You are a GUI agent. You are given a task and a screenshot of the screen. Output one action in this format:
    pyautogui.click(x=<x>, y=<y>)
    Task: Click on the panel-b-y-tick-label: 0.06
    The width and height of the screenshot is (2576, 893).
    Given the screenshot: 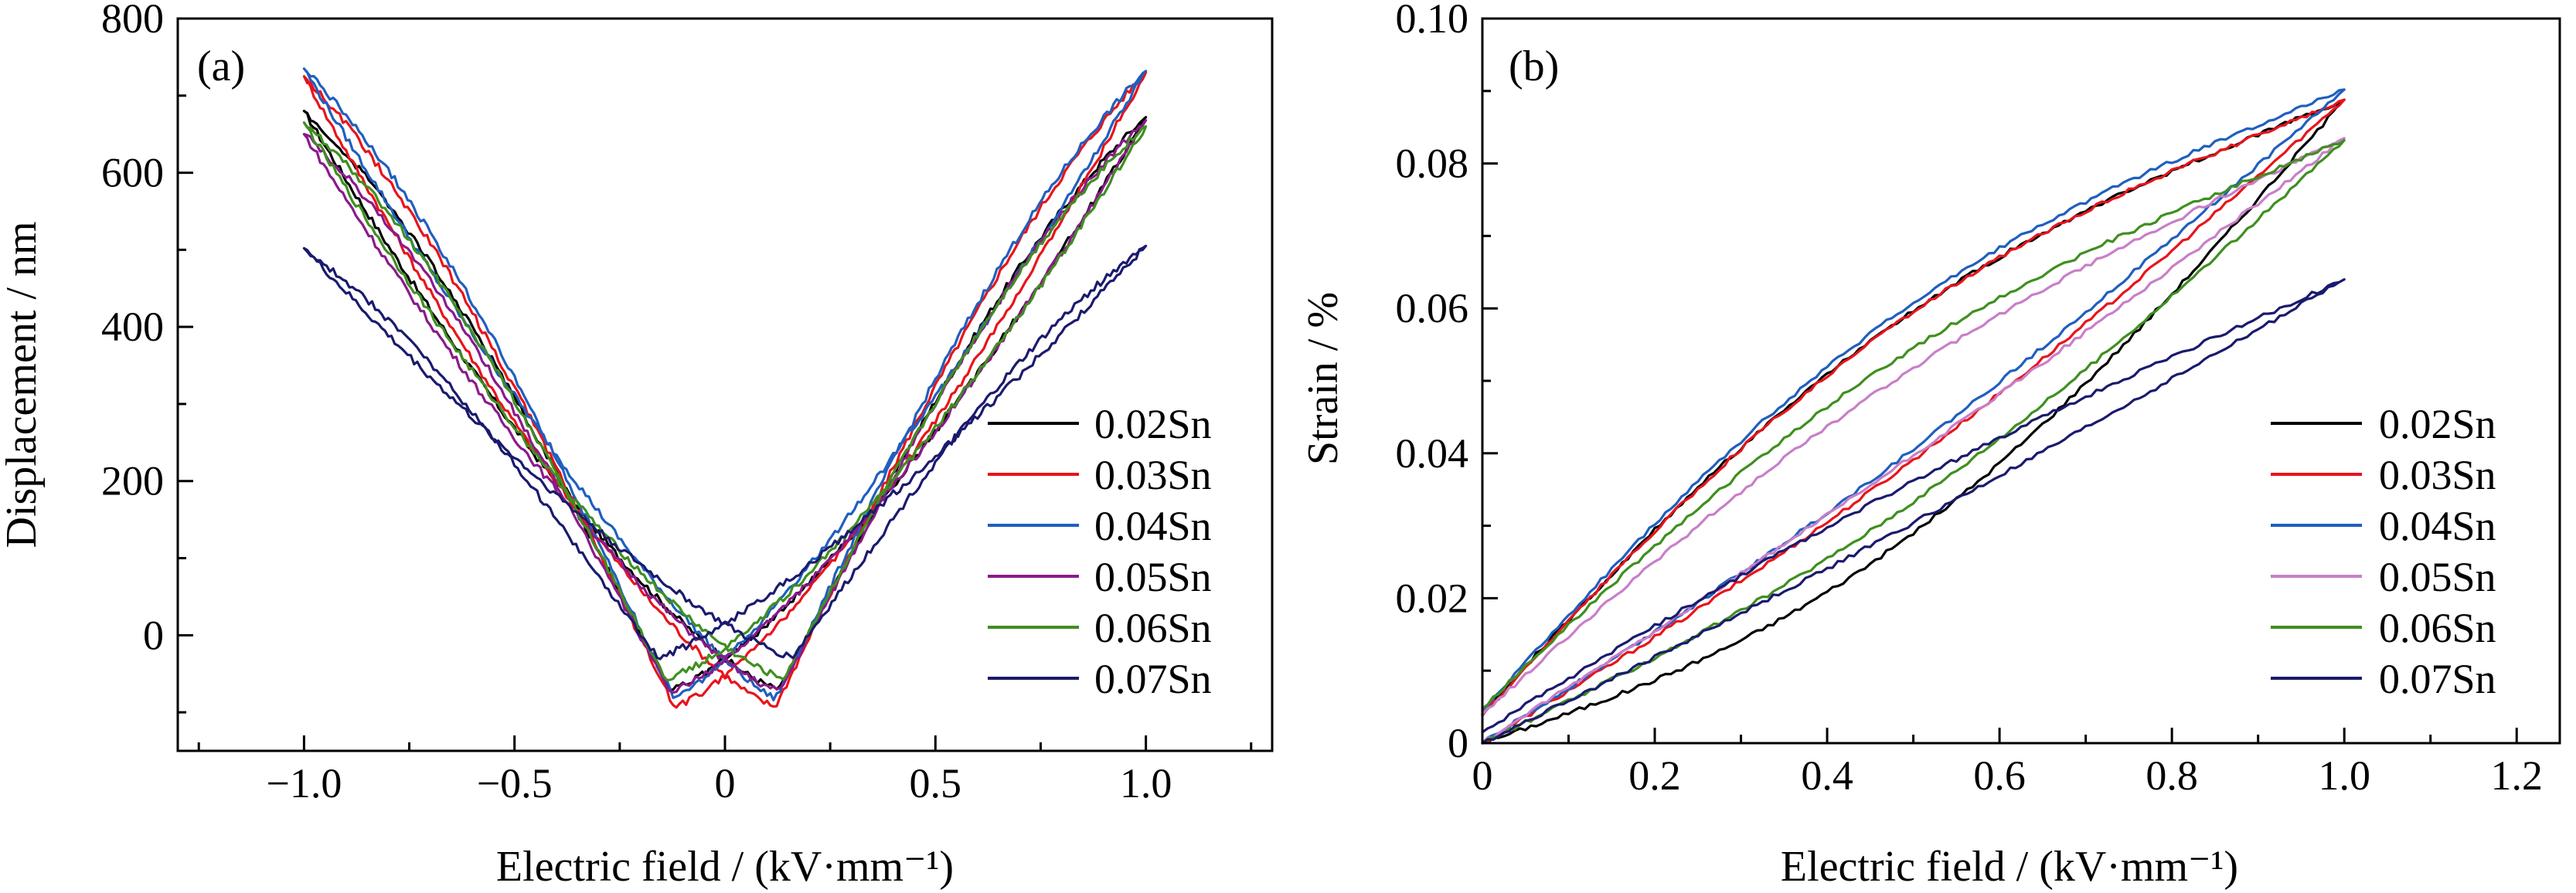 What is the action you would take?
    pyautogui.click(x=1432, y=308)
    